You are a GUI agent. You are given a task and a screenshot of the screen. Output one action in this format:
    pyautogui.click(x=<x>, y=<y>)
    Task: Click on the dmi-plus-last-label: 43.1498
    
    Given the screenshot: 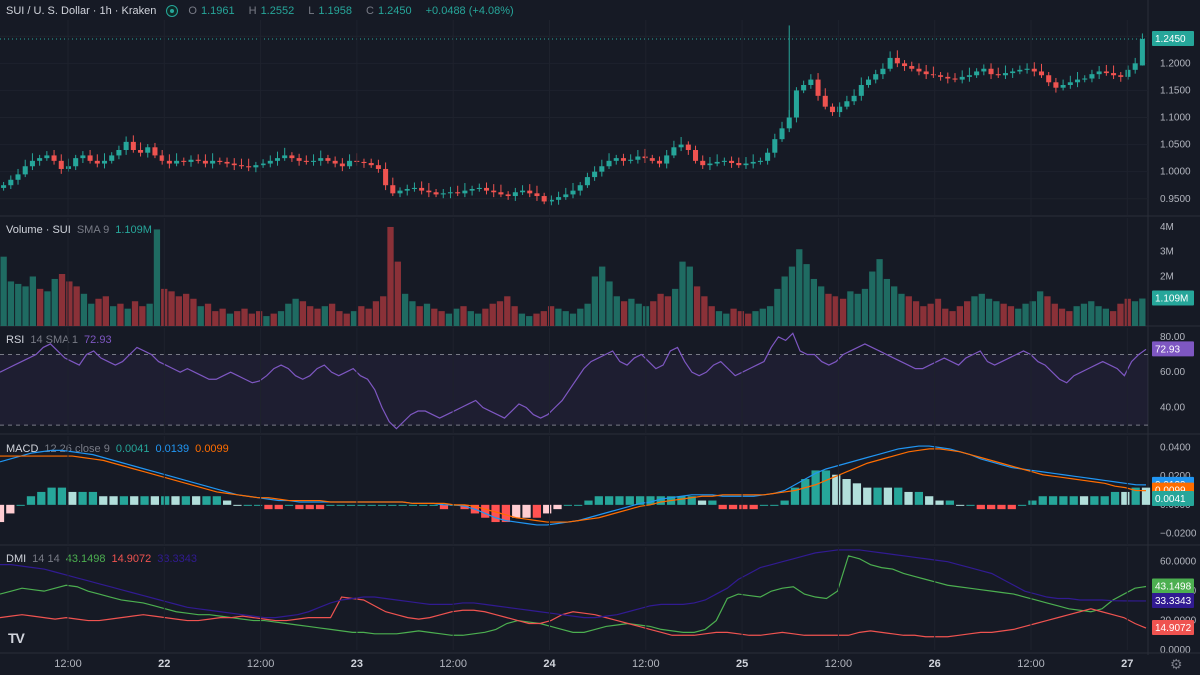 What is the action you would take?
    pyautogui.click(x=1173, y=587)
    